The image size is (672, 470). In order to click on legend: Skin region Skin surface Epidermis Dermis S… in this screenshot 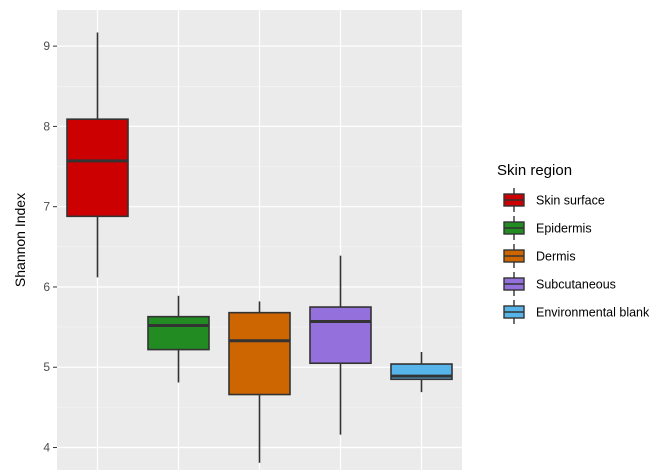, I will do `click(573, 243)`.